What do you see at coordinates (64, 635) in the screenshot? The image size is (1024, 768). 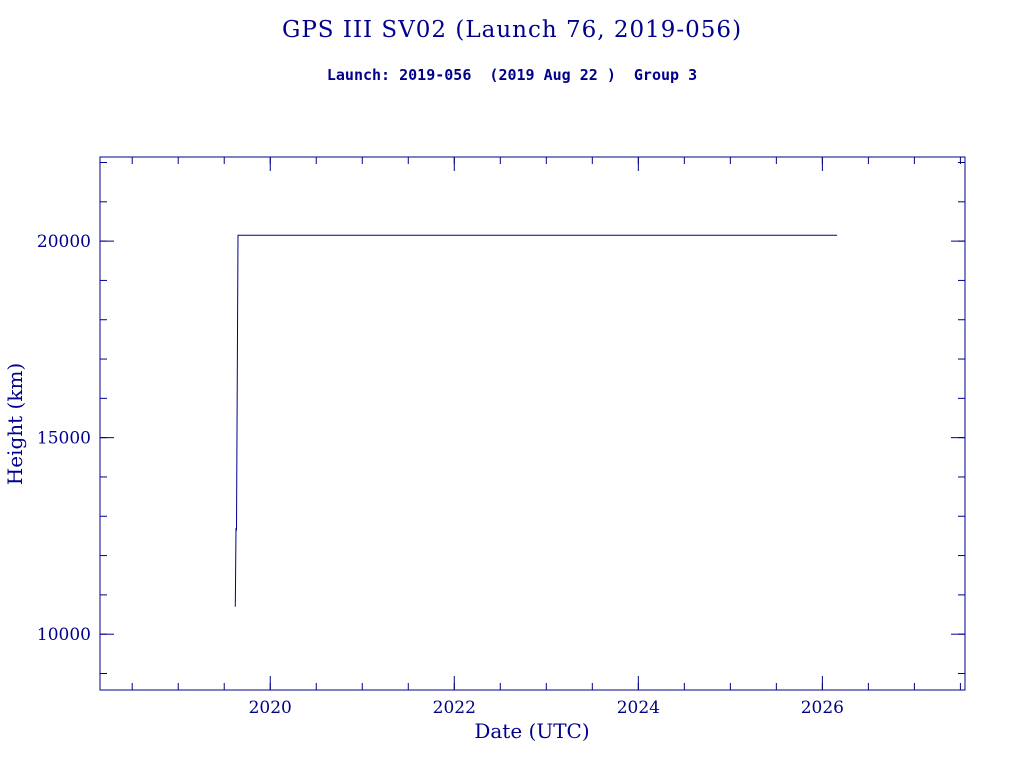 I see `y-tick-label: 10000` at bounding box center [64, 635].